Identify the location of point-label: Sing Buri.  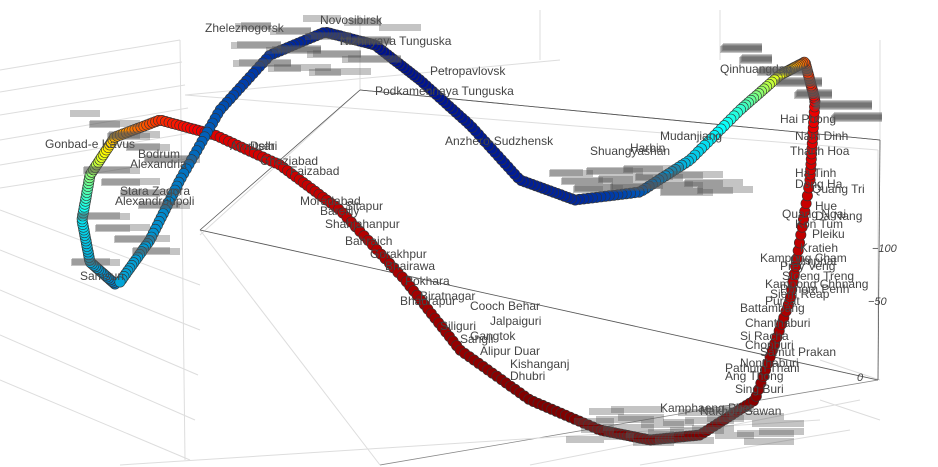
(759, 389).